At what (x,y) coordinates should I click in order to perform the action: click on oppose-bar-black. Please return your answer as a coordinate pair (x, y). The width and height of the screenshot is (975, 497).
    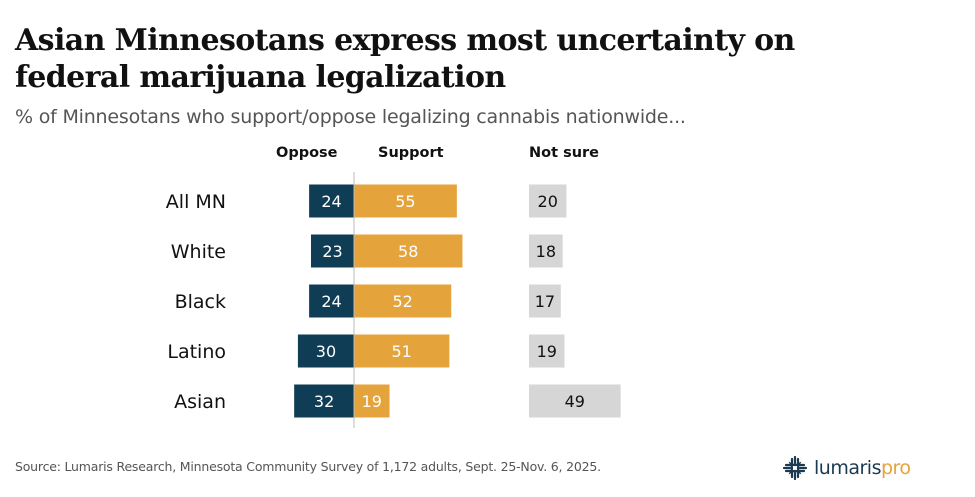
    Looking at the image, I should click on (331, 301).